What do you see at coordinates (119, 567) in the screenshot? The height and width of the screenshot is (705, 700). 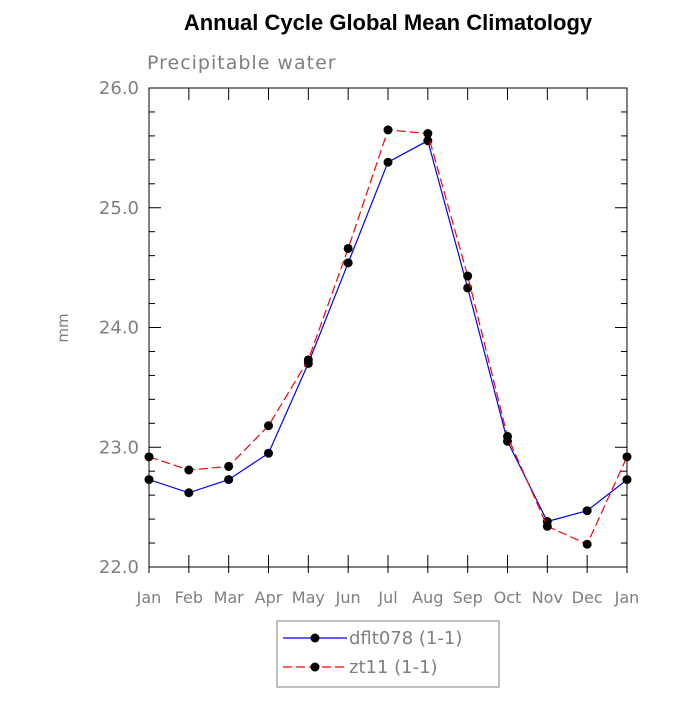 I see `y-tick-label: 22.0` at bounding box center [119, 567].